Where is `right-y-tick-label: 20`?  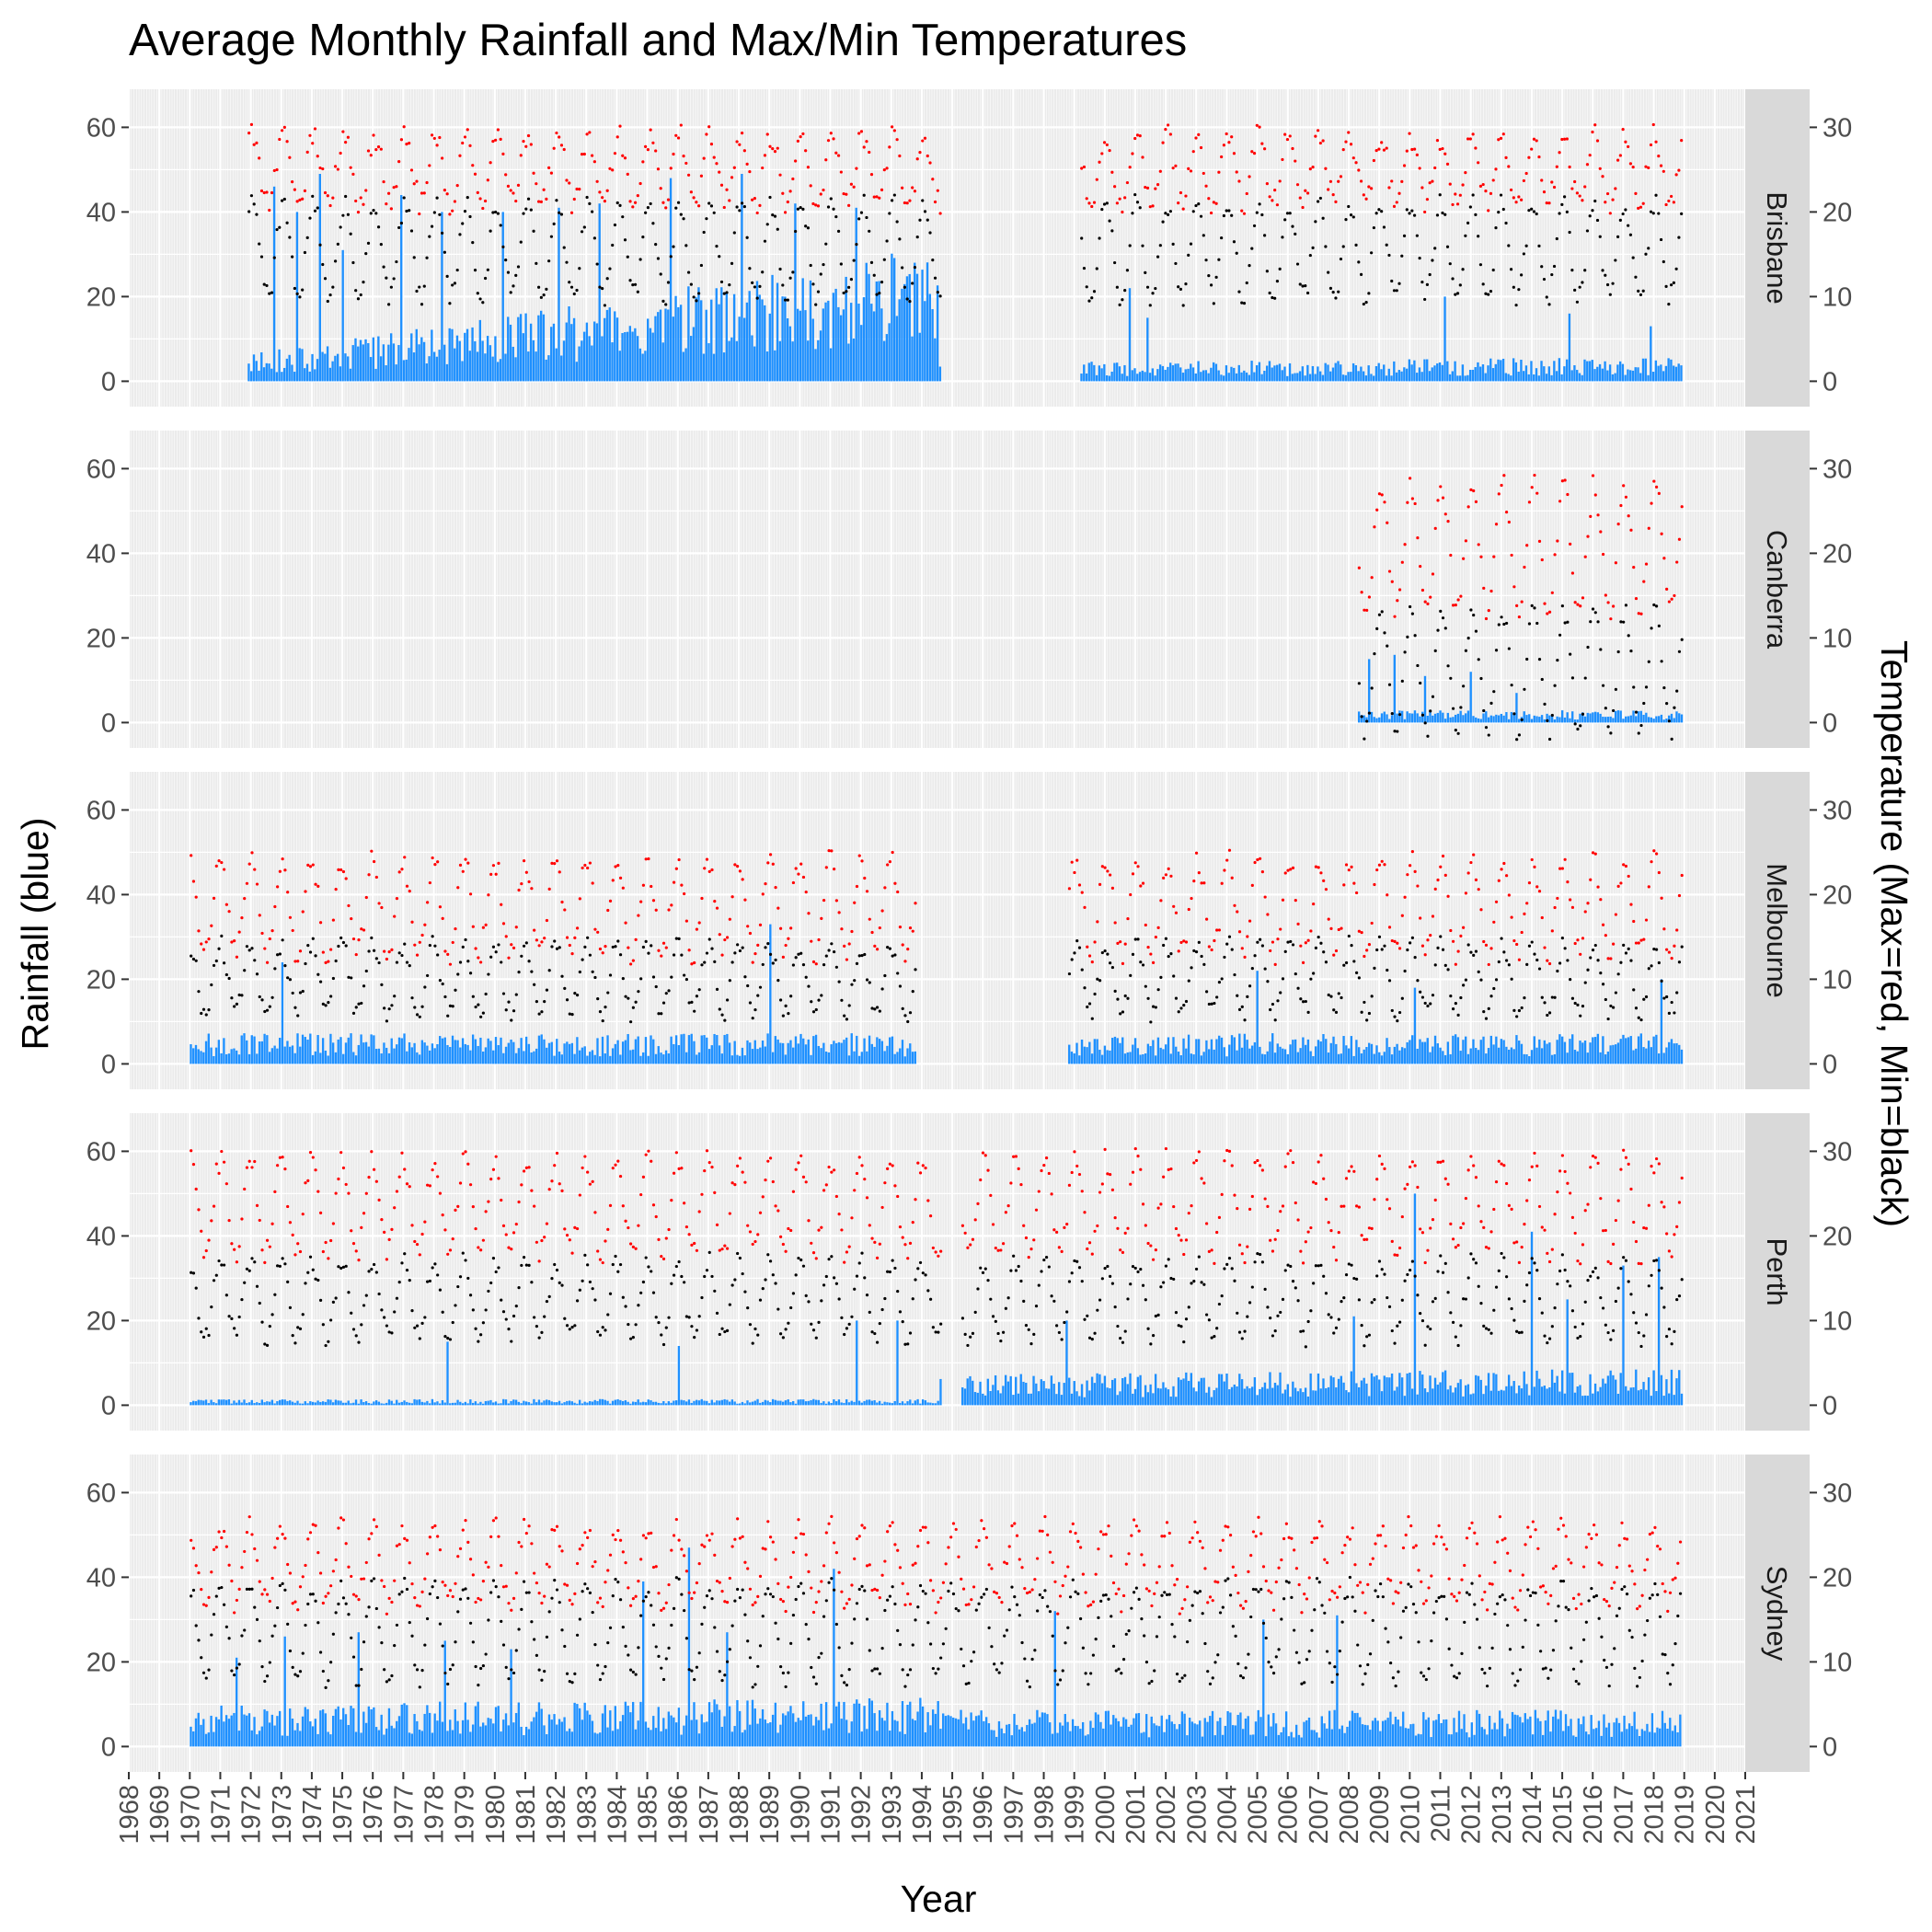
right-y-tick-label: 20 is located at coordinates (1837, 212).